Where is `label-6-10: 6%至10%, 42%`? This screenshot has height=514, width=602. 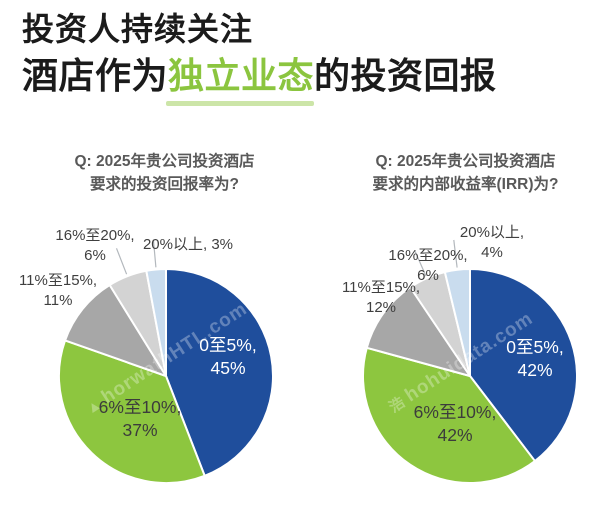 label-6-10: 6%至10%, 42% is located at coordinates (455, 423).